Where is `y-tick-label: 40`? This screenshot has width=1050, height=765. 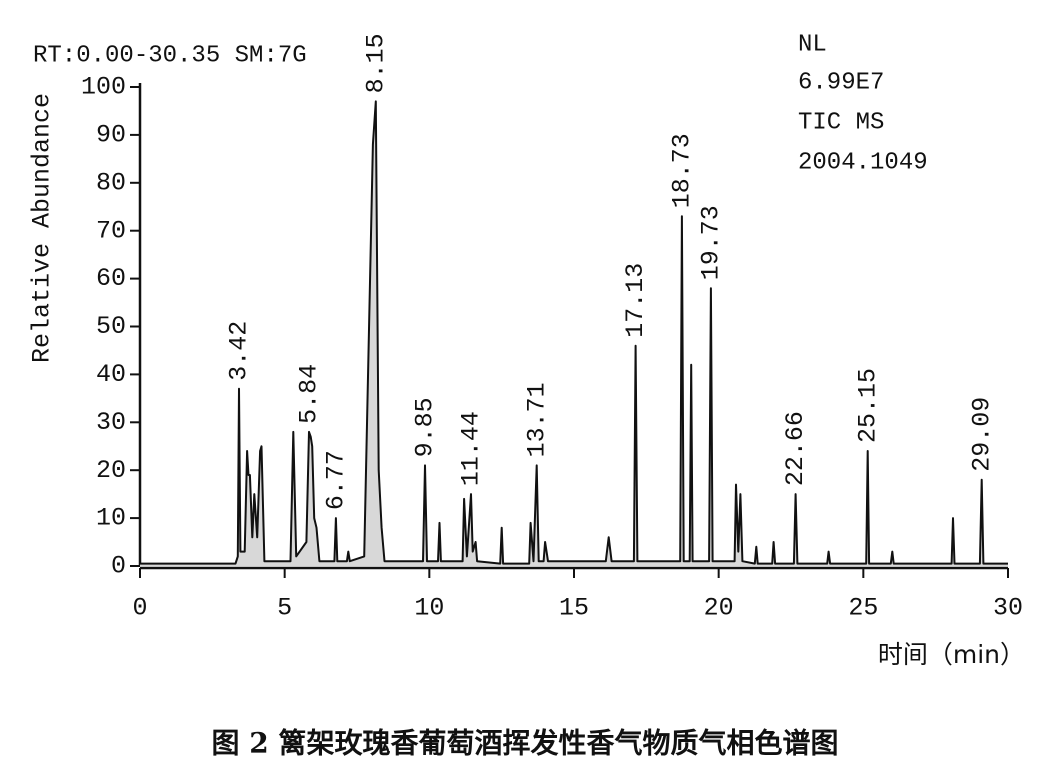 y-tick-label: 40 is located at coordinates (111, 374).